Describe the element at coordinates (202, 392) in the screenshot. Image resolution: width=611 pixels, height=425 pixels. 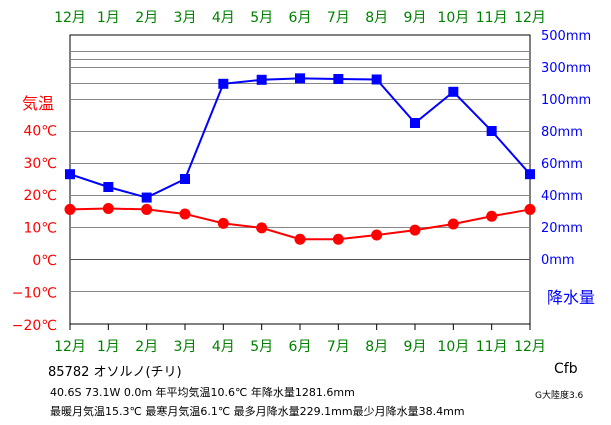
I see `station-summary: 40.6S 73.1W 0.0m 年平均気温10.6℃ 年降水量1281.6mm` at that location.